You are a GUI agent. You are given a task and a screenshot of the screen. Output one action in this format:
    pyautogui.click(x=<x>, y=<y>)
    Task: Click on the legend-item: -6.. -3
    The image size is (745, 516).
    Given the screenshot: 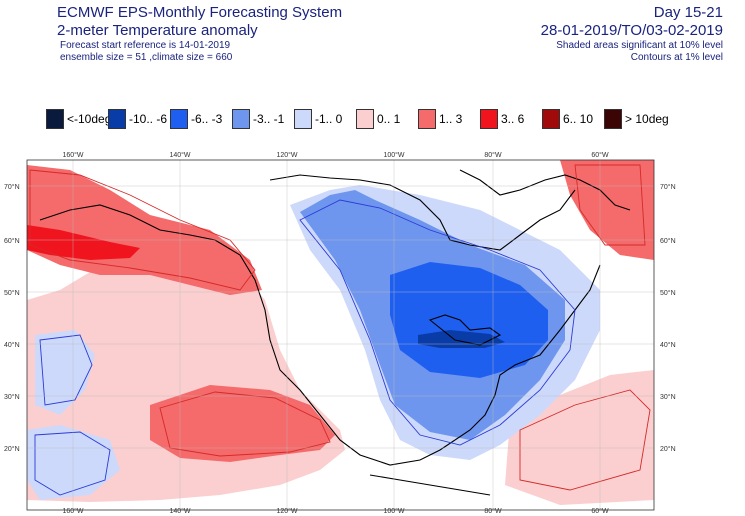 What is the action you would take?
    pyautogui.click(x=196, y=119)
    